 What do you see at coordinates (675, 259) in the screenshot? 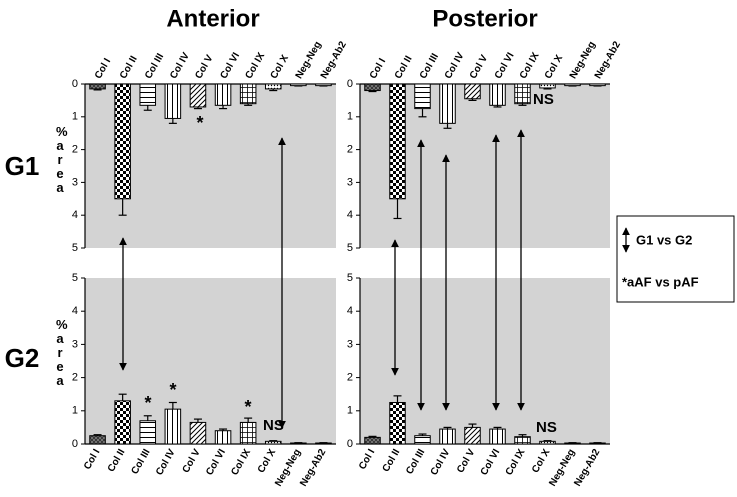
I see `legend-box` at bounding box center [675, 259].